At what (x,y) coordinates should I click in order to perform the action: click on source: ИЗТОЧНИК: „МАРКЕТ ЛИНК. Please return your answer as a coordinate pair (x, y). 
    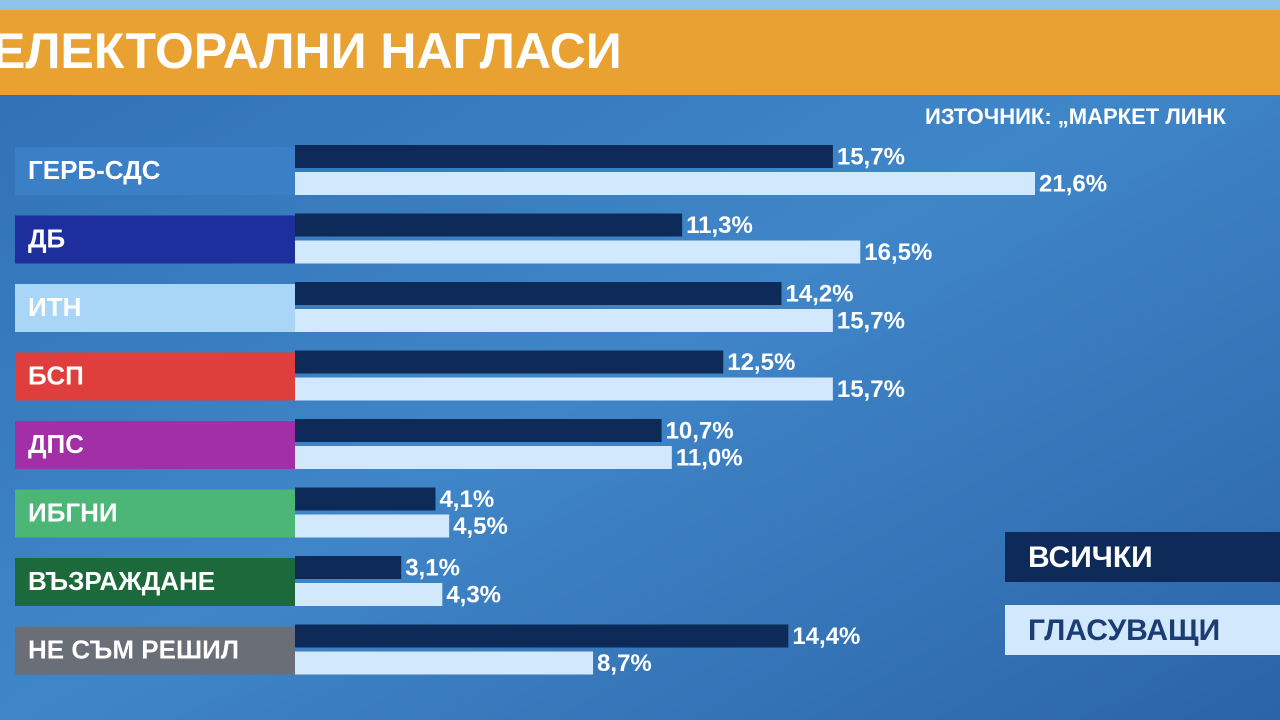
    Looking at the image, I should click on (1075, 116).